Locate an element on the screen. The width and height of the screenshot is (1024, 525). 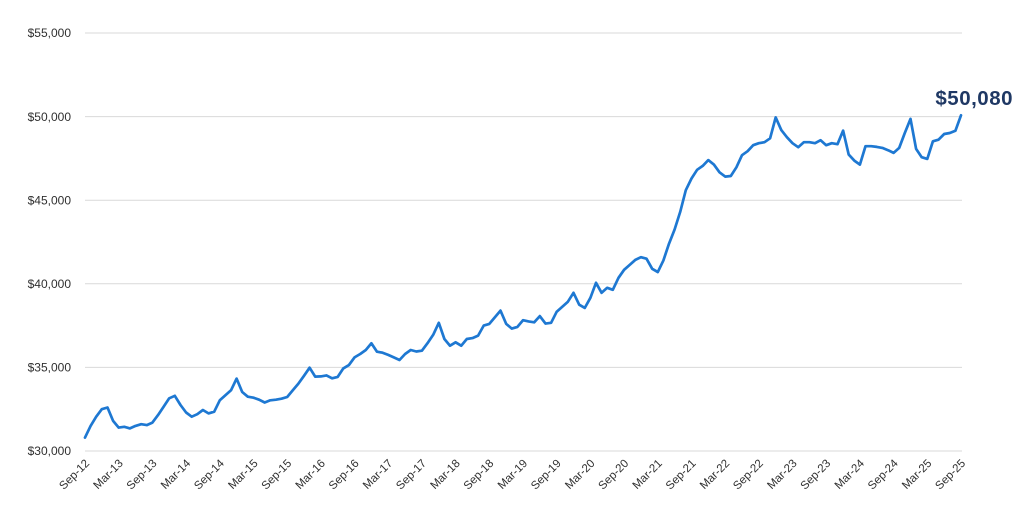
y-tick-label: $40,000 is located at coordinates (50, 284).